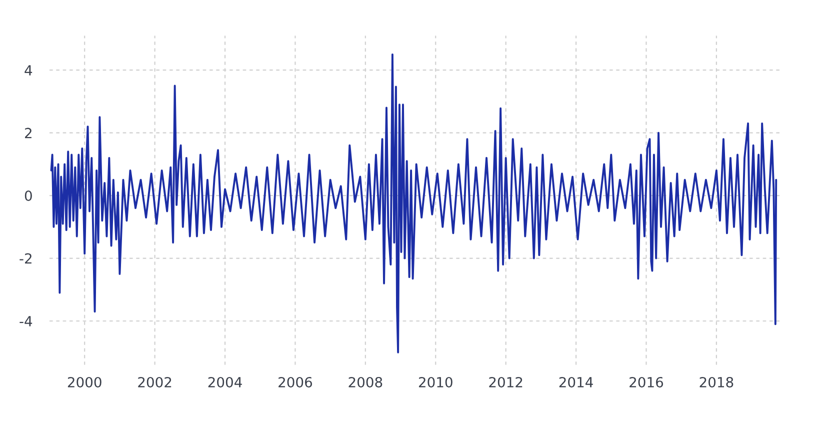 The image size is (825, 445). I want to click on x-tick-label: 2010, so click(435, 382).